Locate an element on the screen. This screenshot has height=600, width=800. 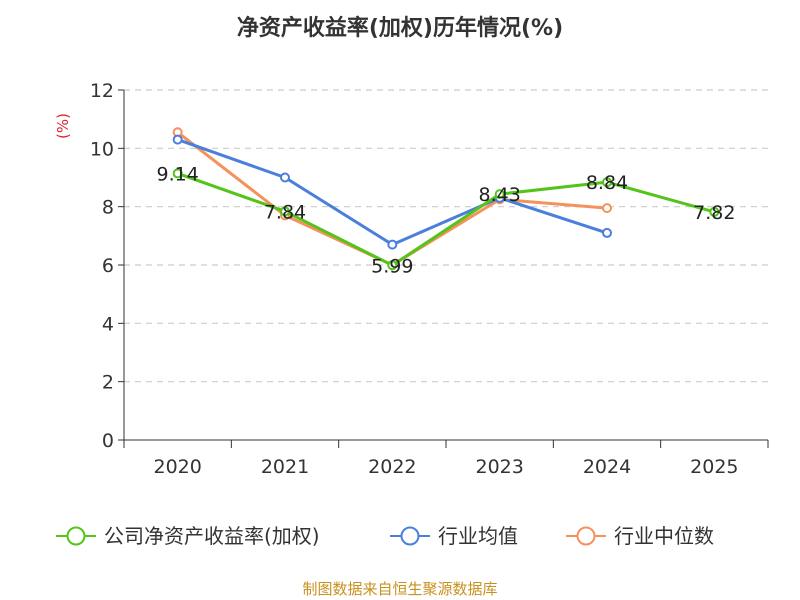
data-label: 8.84 is located at coordinates (607, 183).